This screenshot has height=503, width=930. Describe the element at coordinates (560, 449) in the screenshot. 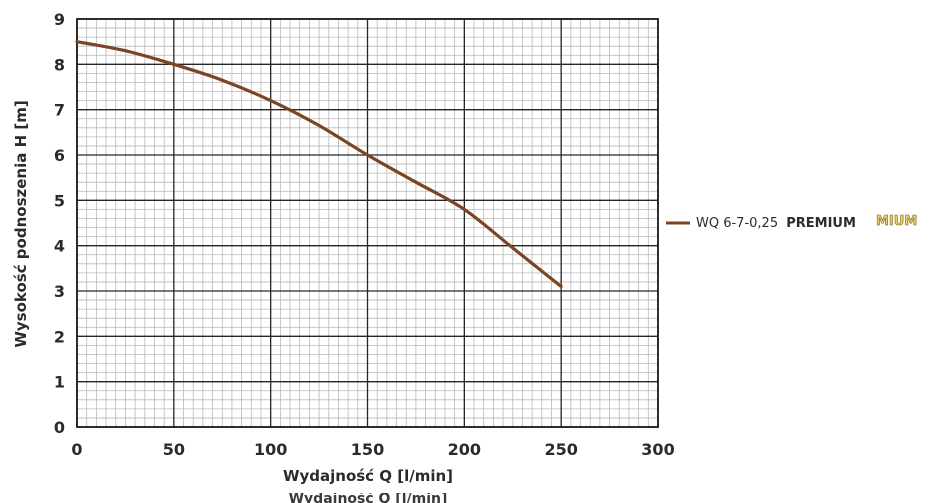

I see `x-tick-label: 250` at that location.